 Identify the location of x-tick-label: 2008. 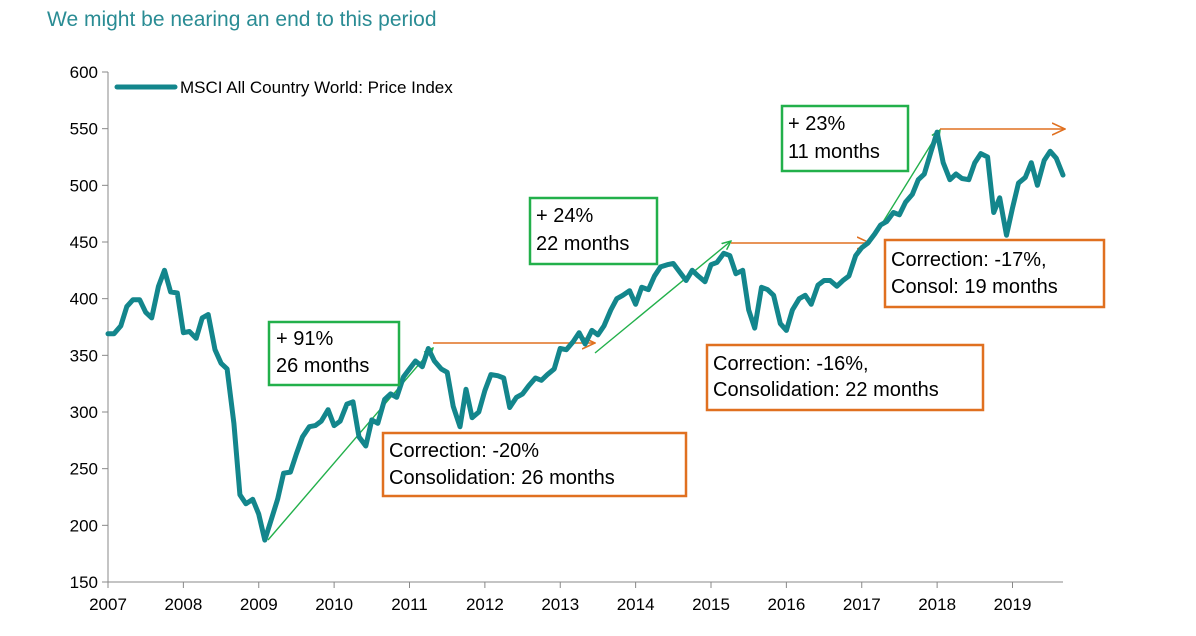
(183, 604).